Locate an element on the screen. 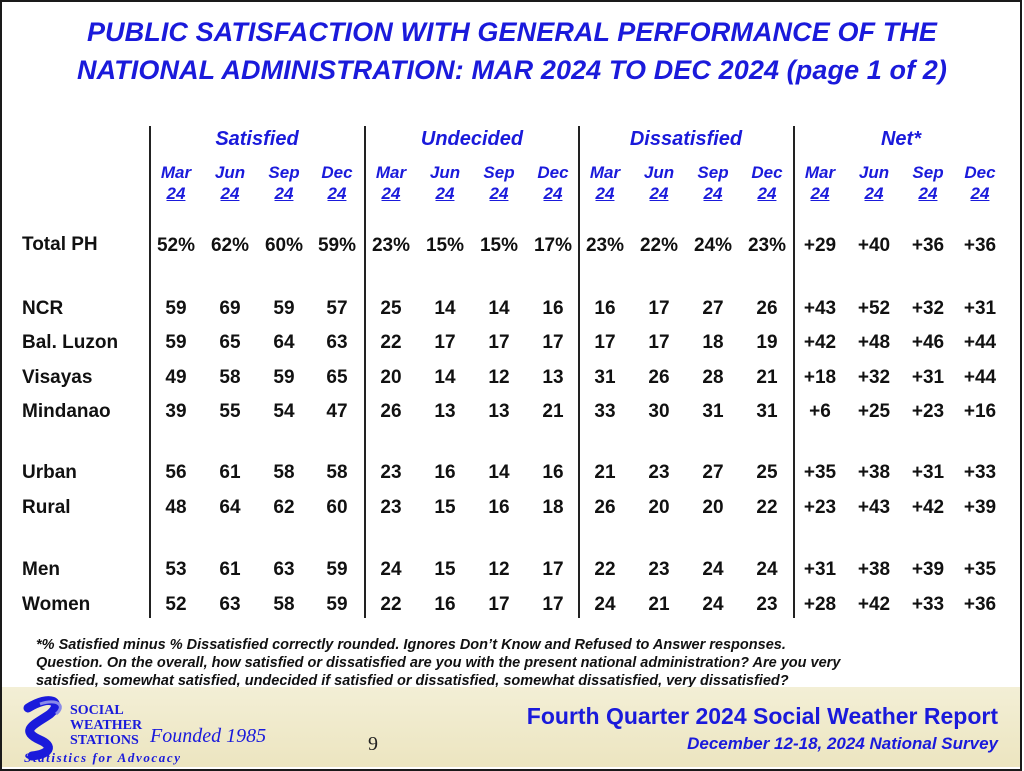  table-cell: 15 is located at coordinates (445, 507).